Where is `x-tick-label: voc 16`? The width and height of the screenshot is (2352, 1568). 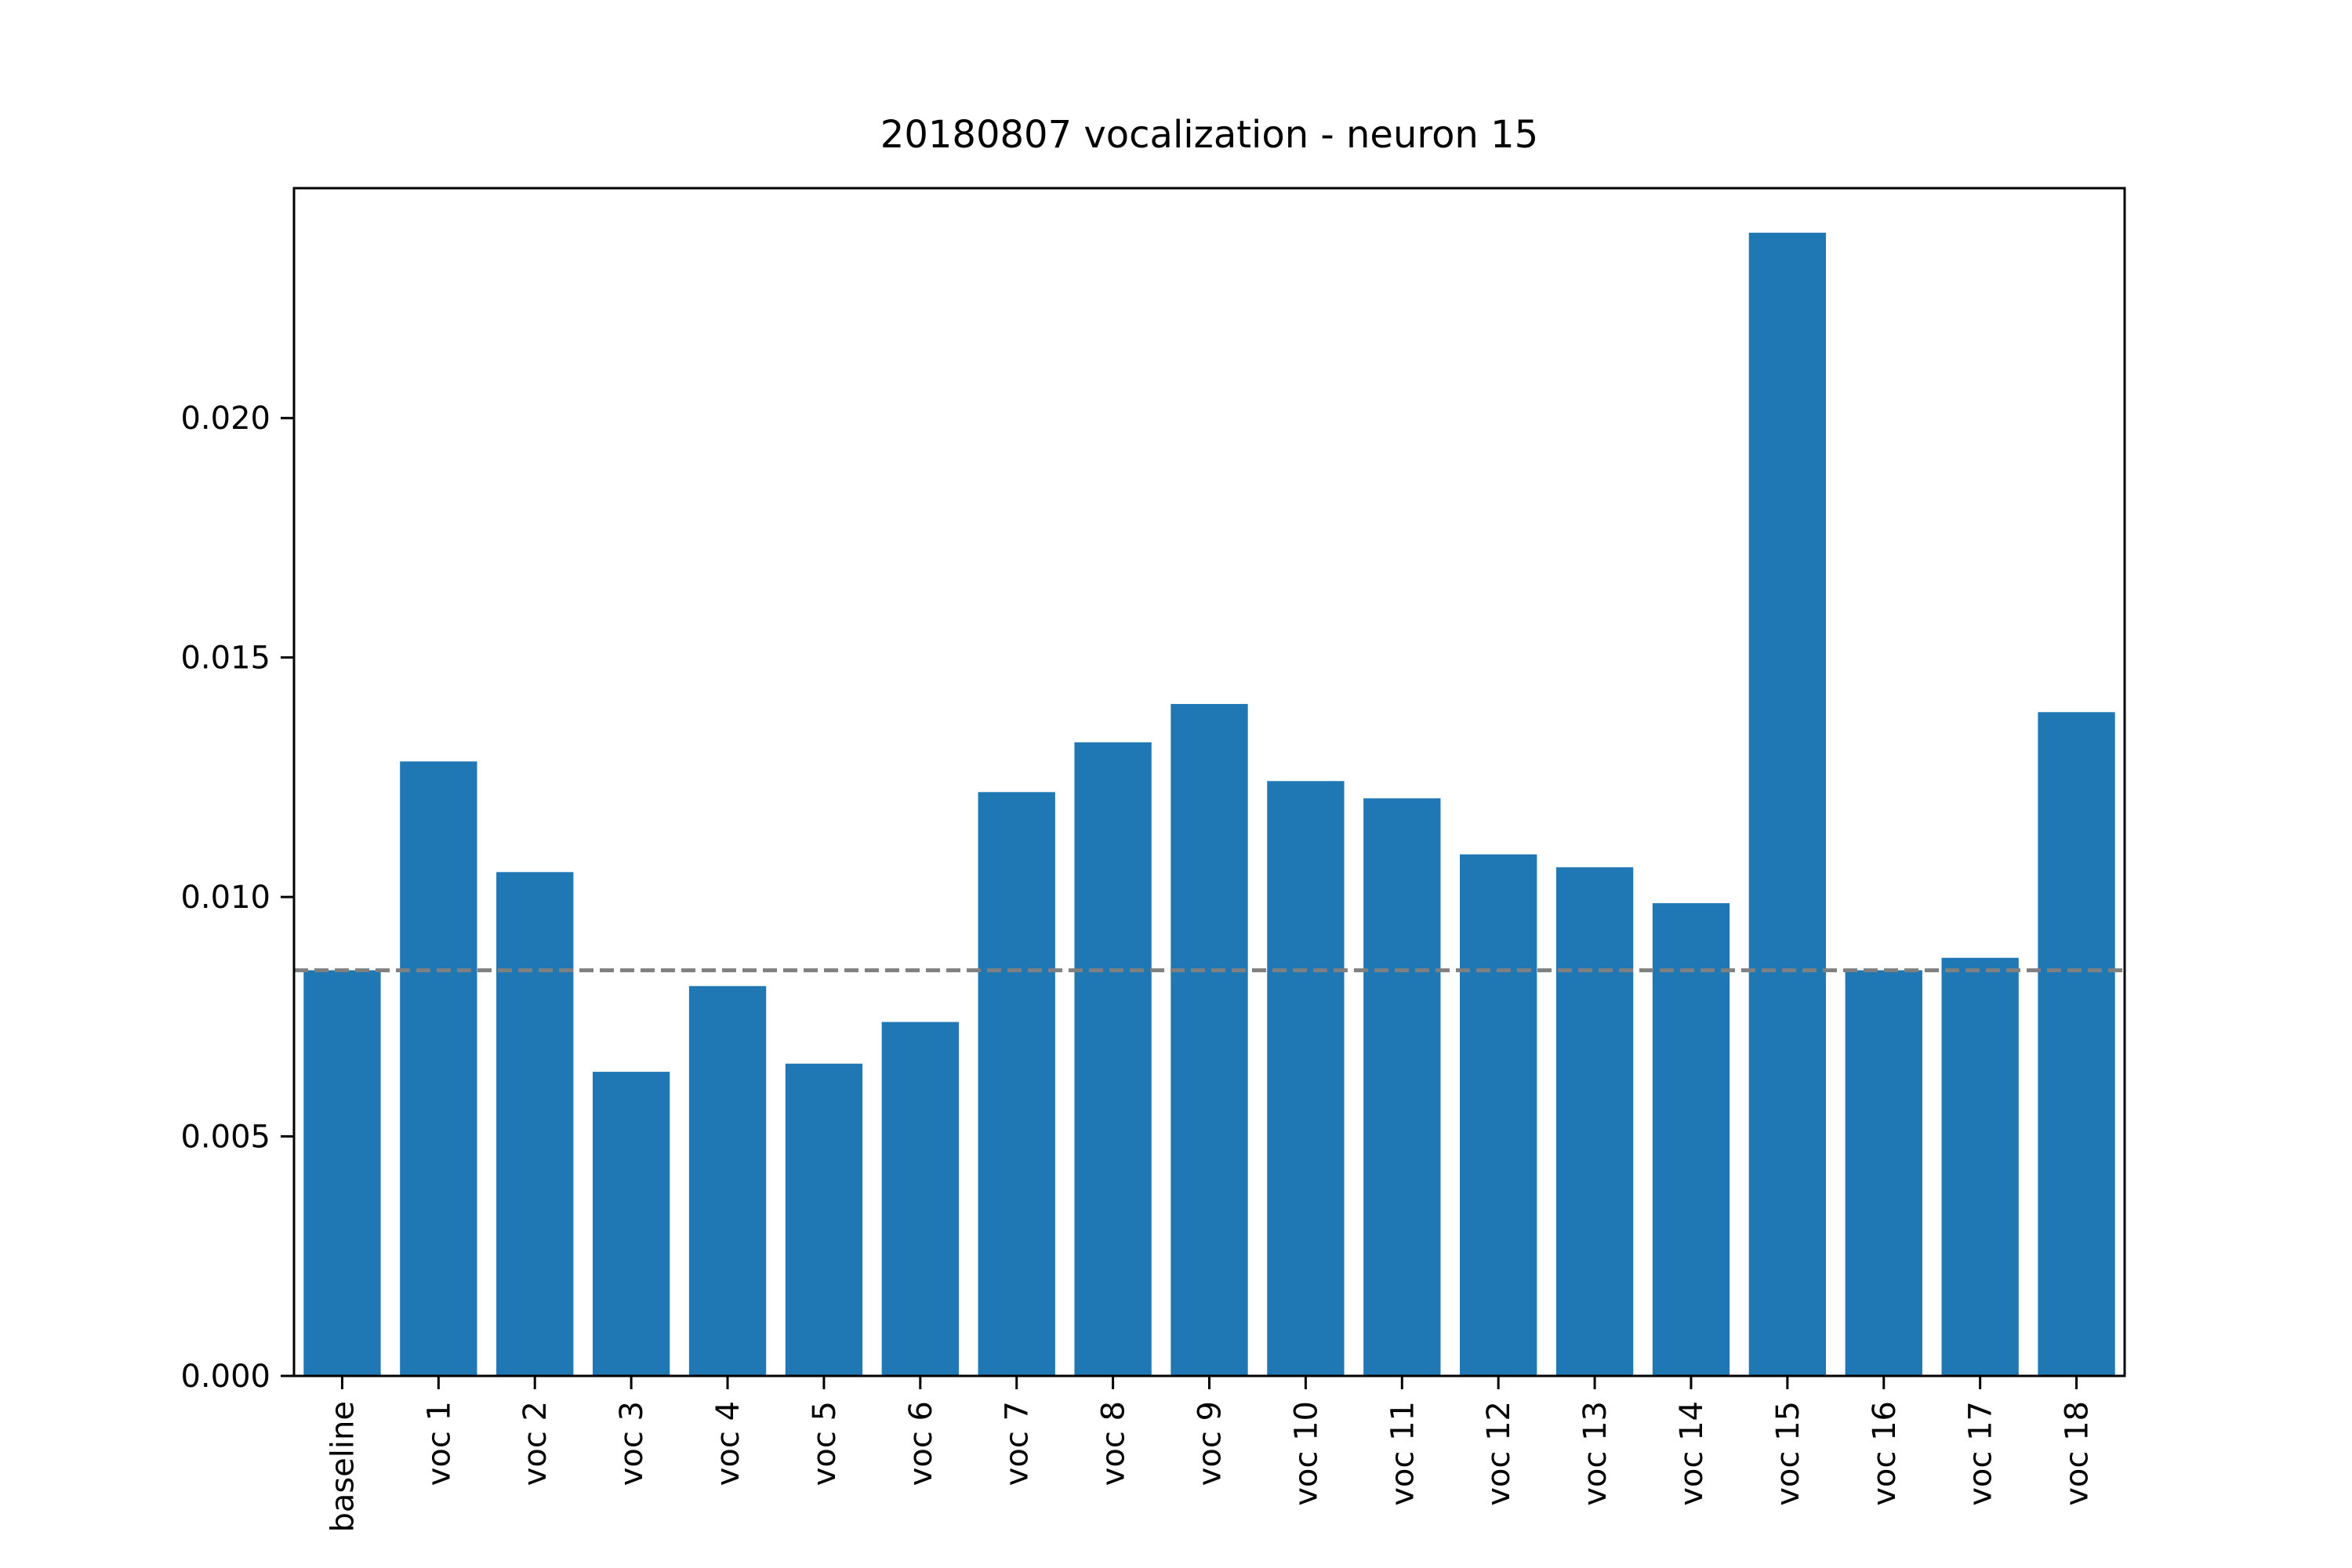
x-tick-label: voc 16 is located at coordinates (1885, 1453).